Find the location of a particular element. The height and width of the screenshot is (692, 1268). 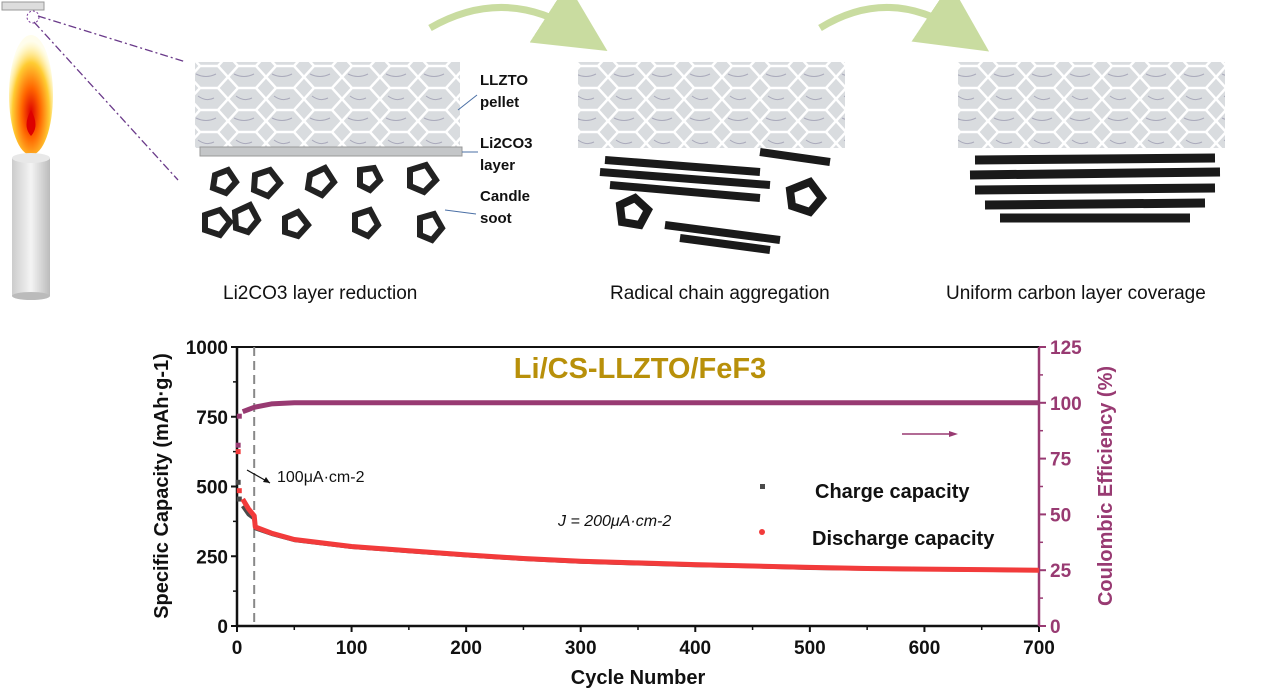

series-discharge-capacity is located at coordinates (640, 535).